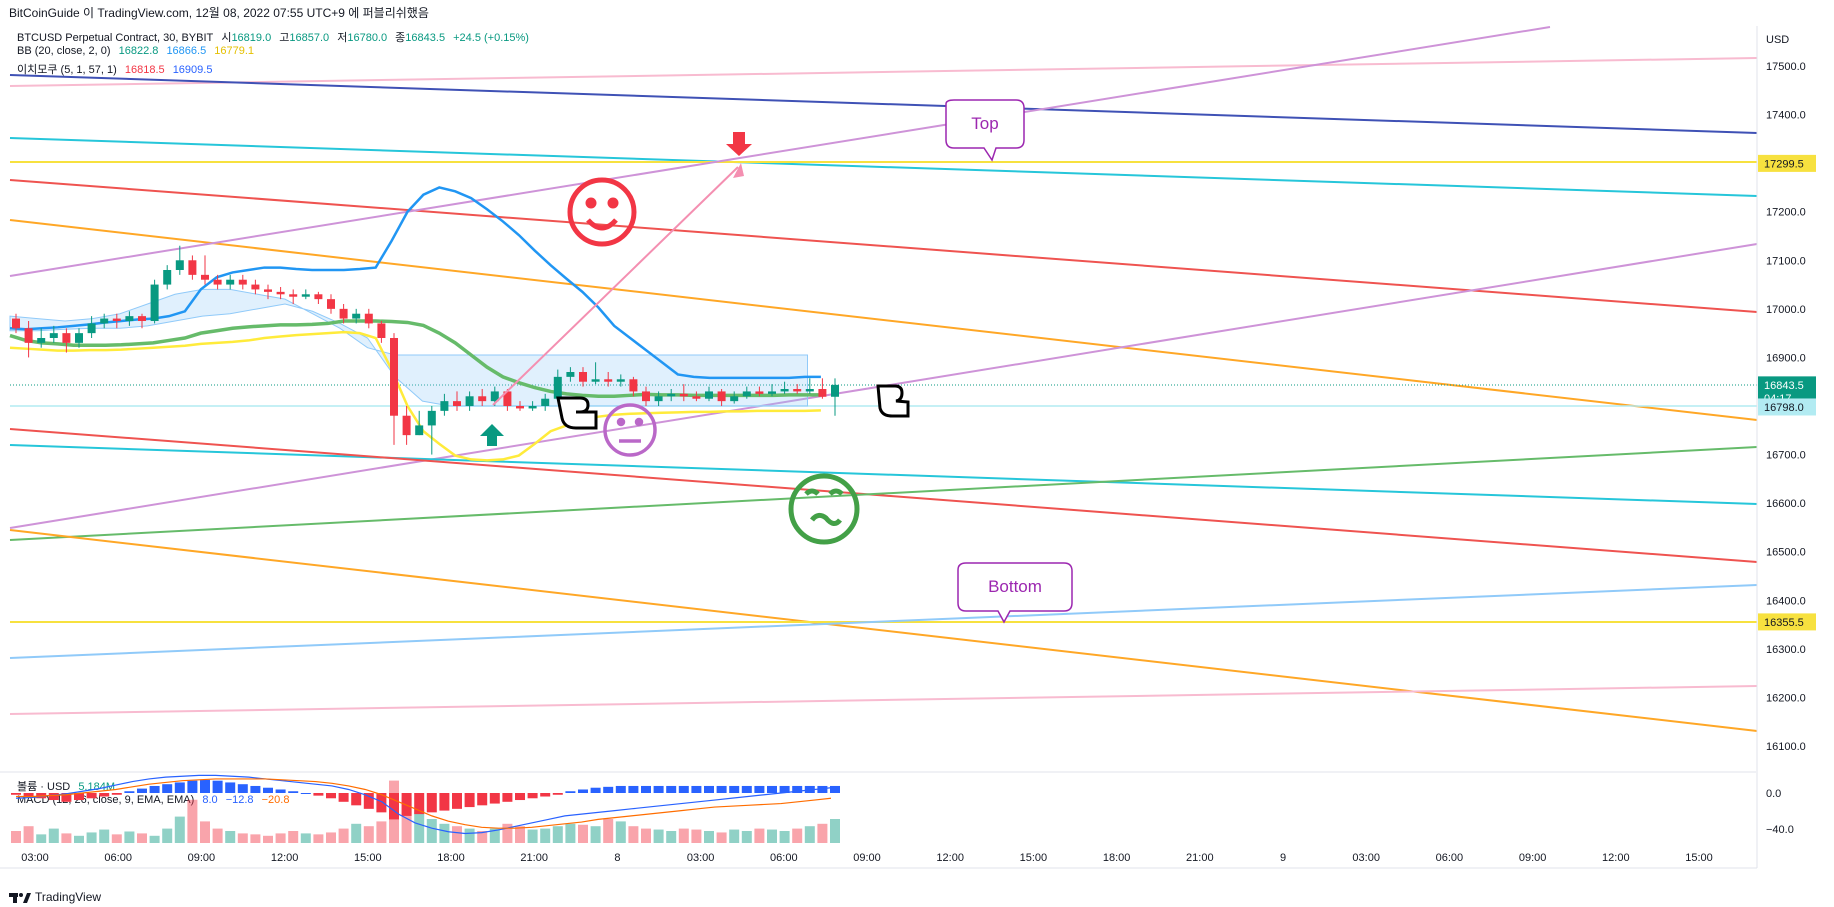 This screenshot has width=1834, height=907. I want to click on signal-line, so click(424, 803).